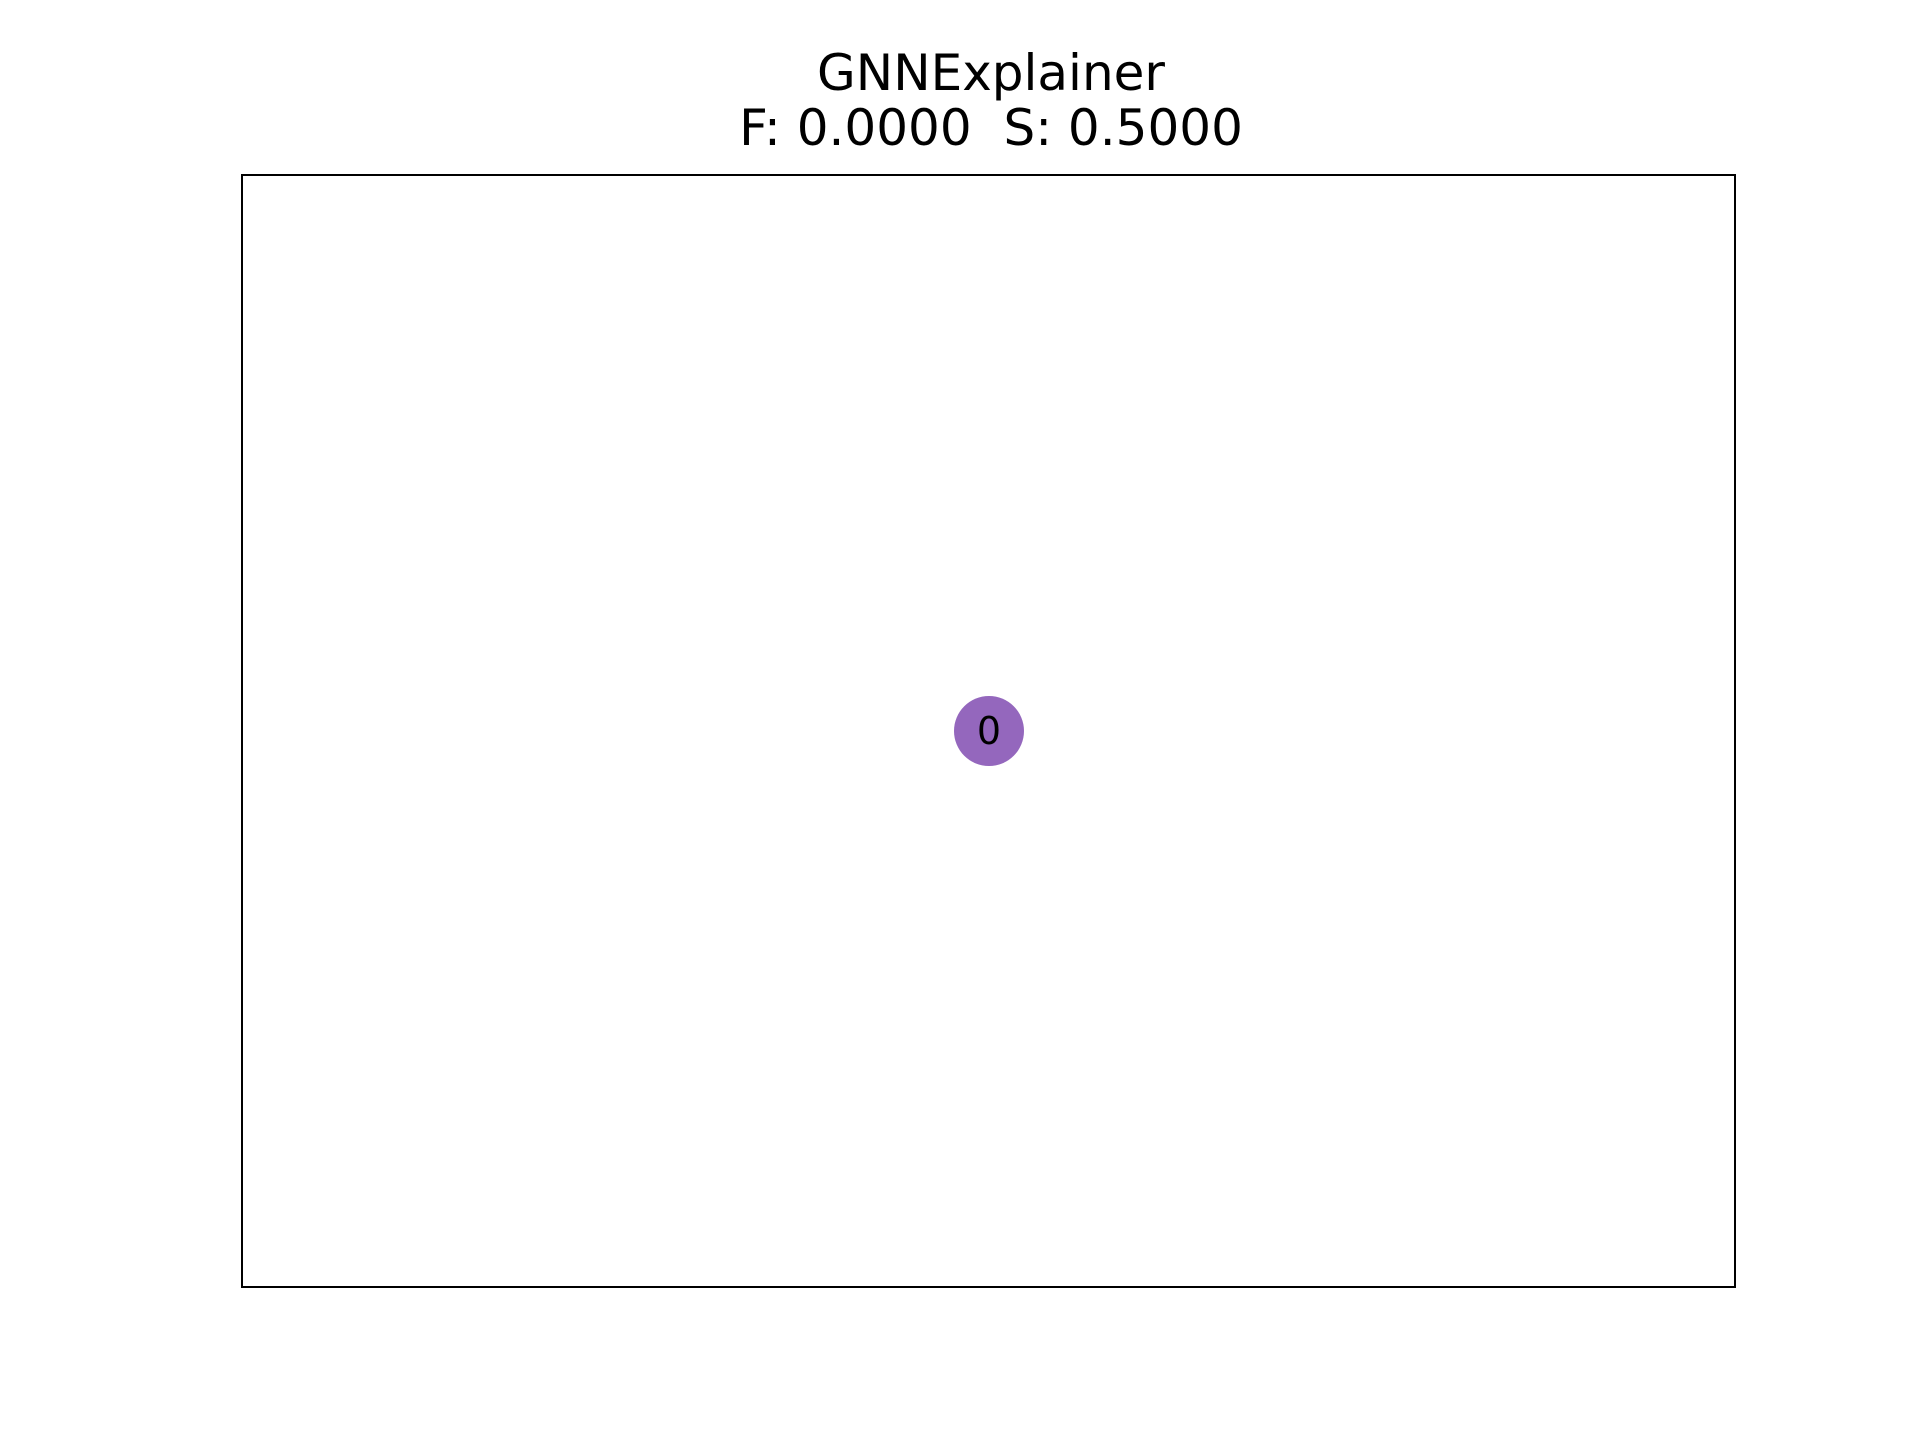 Image resolution: width=1920 pixels, height=1440 pixels. What do you see at coordinates (991, 73) in the screenshot?
I see `figure-title: GNNExplainer` at bounding box center [991, 73].